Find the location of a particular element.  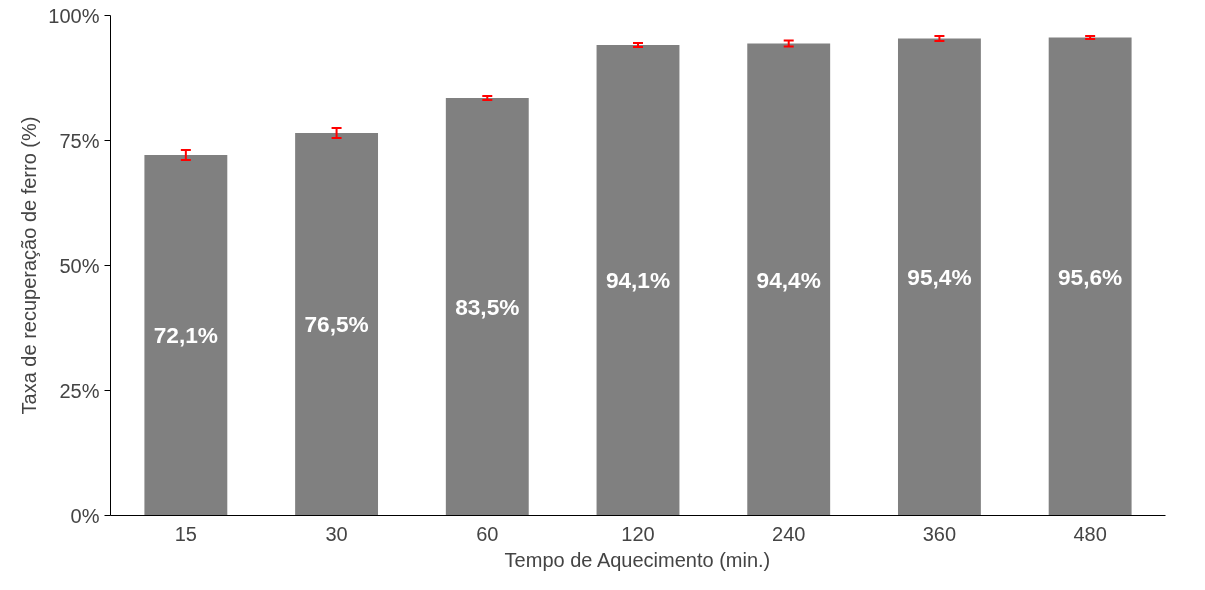

data-label: 94,1% is located at coordinates (638, 280).